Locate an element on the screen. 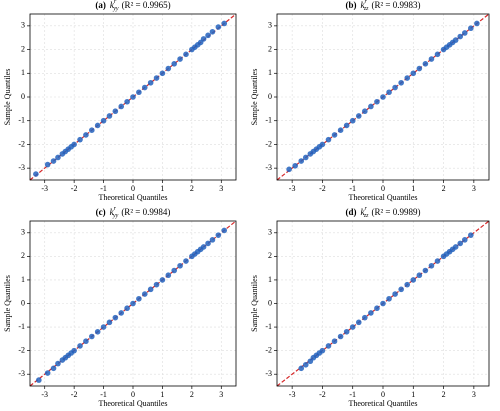 The height and width of the screenshot is (411, 500). y-tick-label: -1 is located at coordinates (21, 326).